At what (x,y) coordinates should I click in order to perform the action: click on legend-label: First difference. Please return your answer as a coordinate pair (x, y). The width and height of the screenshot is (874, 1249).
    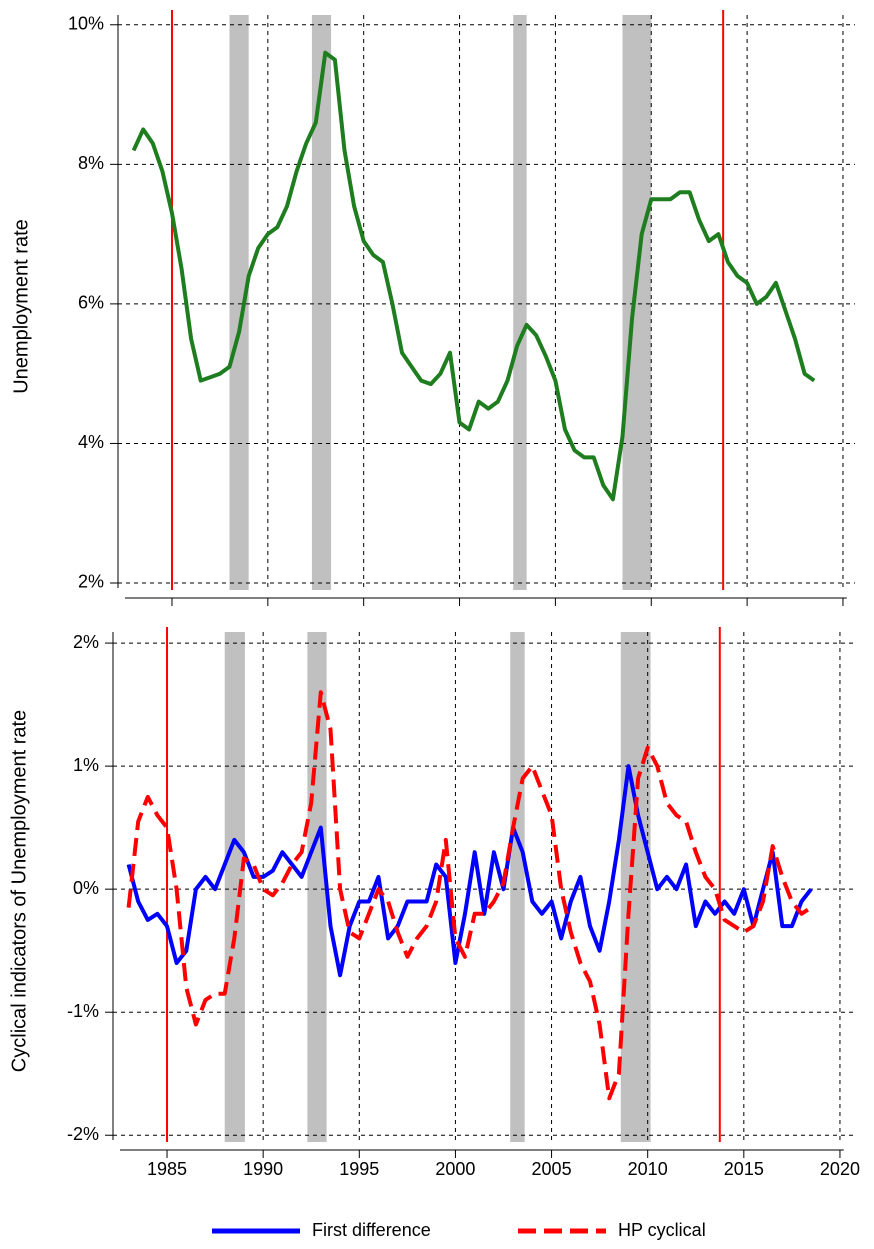
    Looking at the image, I should click on (371, 1230).